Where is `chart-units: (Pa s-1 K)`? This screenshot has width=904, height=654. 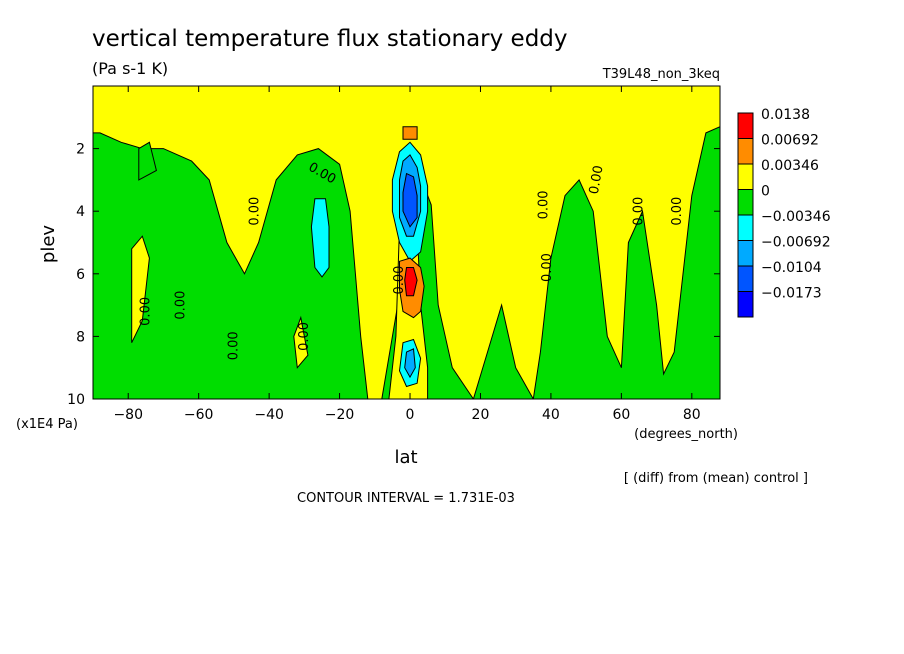 chart-units: (Pa s-1 K) is located at coordinates (130, 68).